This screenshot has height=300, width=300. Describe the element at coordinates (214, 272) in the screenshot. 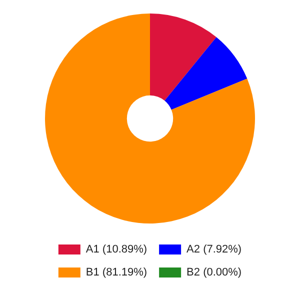

I see `legend-label: B2 (0.00%)` at that location.